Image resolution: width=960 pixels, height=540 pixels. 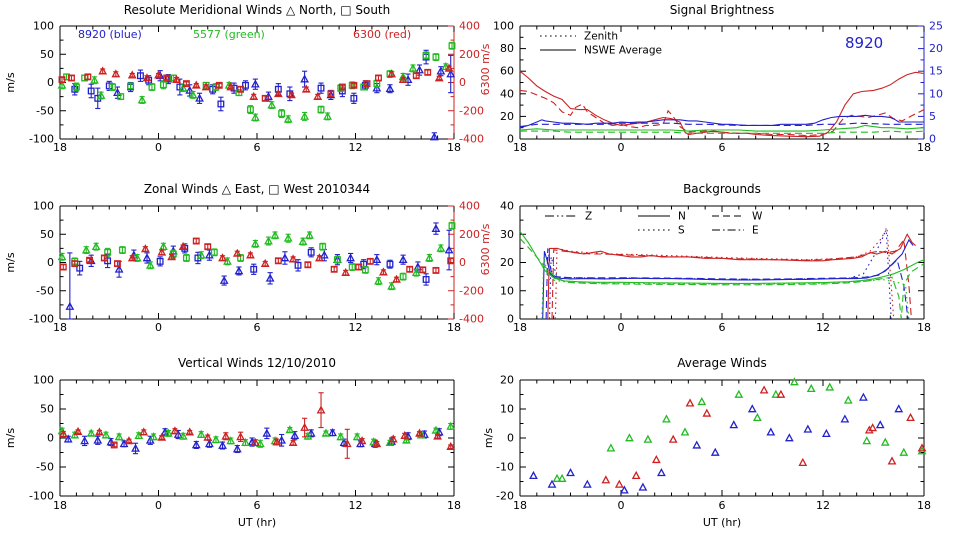 I want to click on y2-tick-label: 15, so click(x=936, y=71).